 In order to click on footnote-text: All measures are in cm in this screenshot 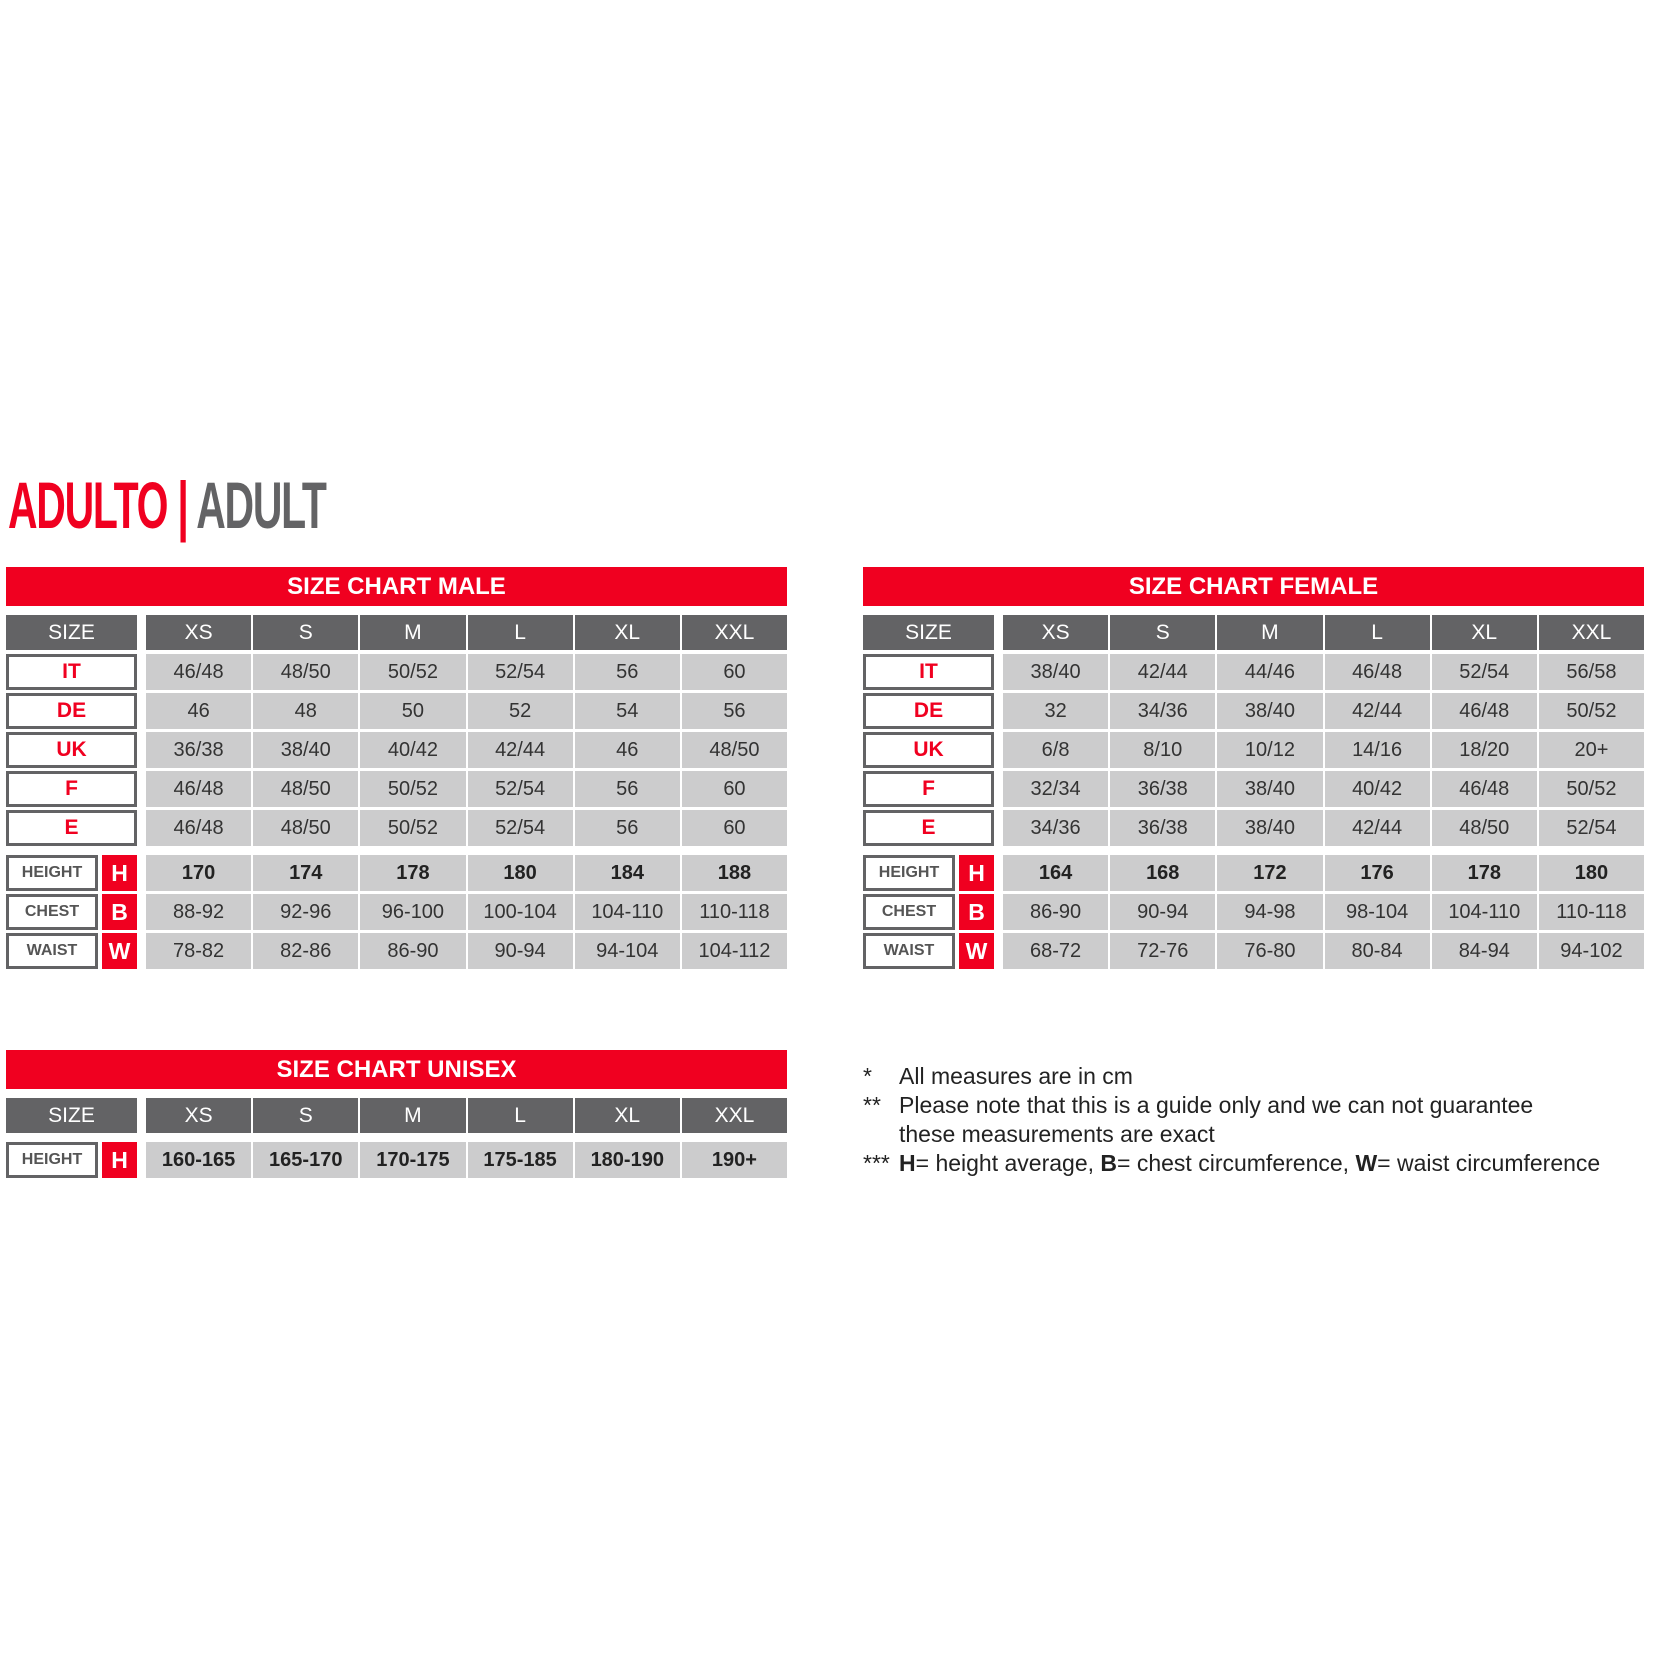, I will do `click(1016, 1076)`.